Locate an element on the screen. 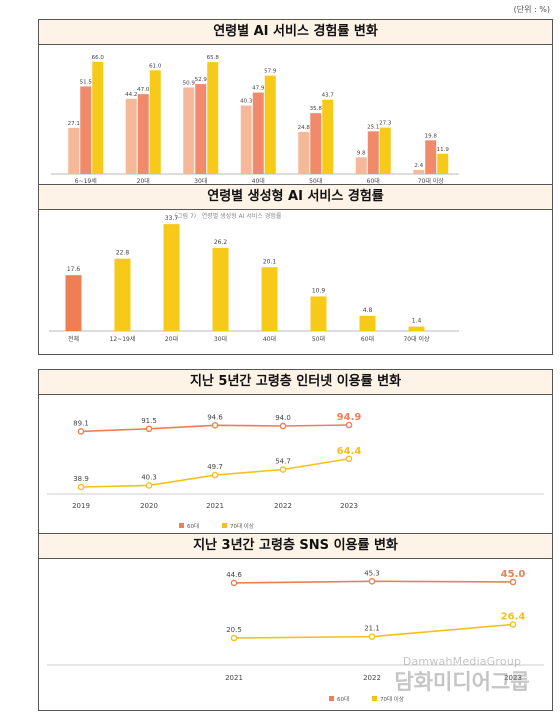 This screenshot has width=560, height=718. x-tick-label: 2019 is located at coordinates (81, 506).